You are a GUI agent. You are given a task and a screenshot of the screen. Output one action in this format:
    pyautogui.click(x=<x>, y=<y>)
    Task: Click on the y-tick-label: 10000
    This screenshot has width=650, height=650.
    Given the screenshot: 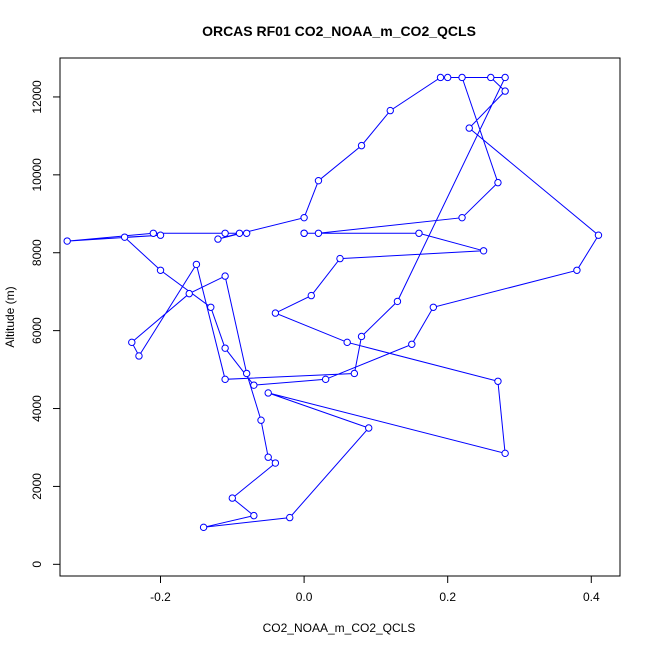 What is the action you would take?
    pyautogui.click(x=37, y=175)
    